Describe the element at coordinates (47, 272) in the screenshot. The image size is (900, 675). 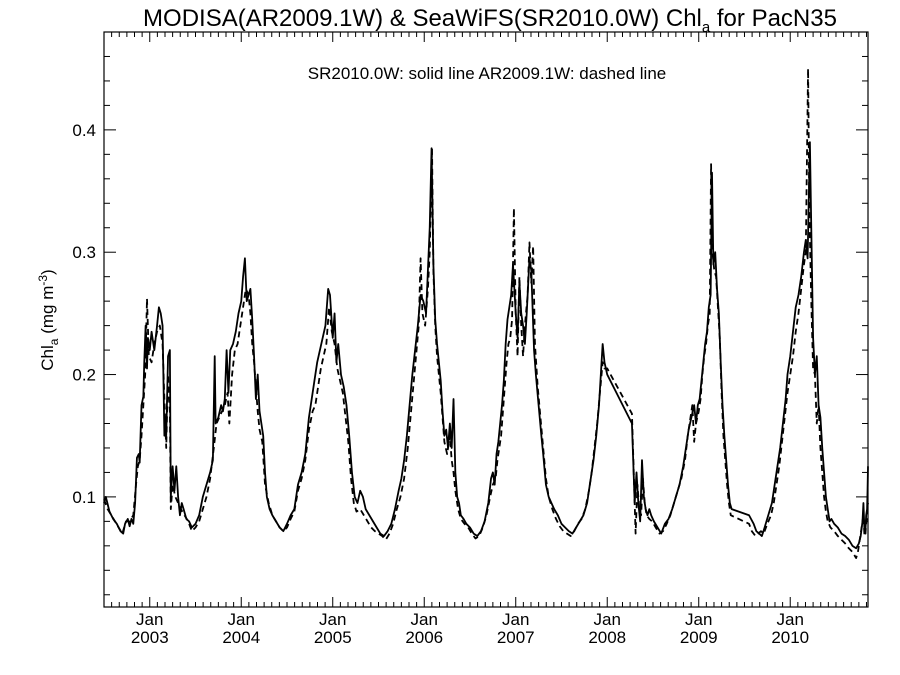
I see `y-axis-label-unit-close: )` at that location.